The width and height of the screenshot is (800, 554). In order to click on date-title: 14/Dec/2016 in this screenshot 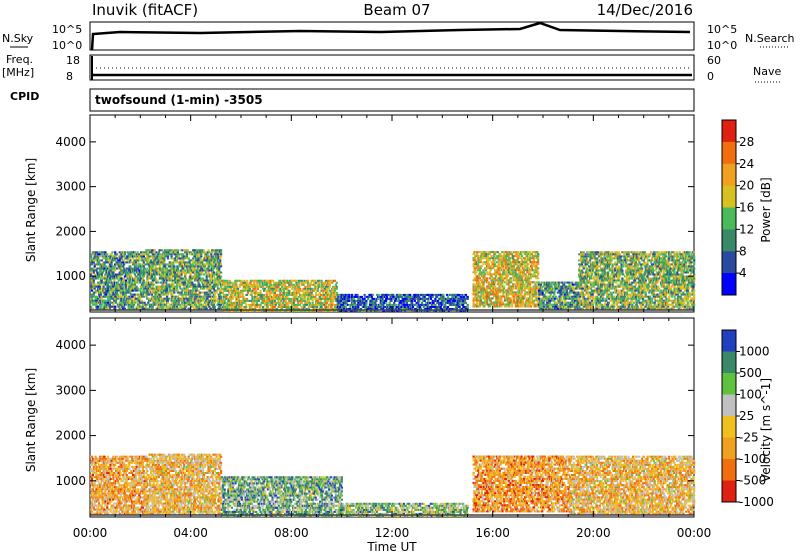, I will do `click(645, 10)`.